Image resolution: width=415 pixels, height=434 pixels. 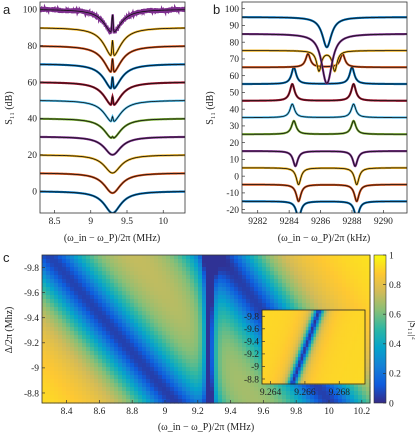 What do you see at coordinates (231, 412) in the screenshot?
I see `panel-c-xtick-label: 9.4` at bounding box center [231, 412].